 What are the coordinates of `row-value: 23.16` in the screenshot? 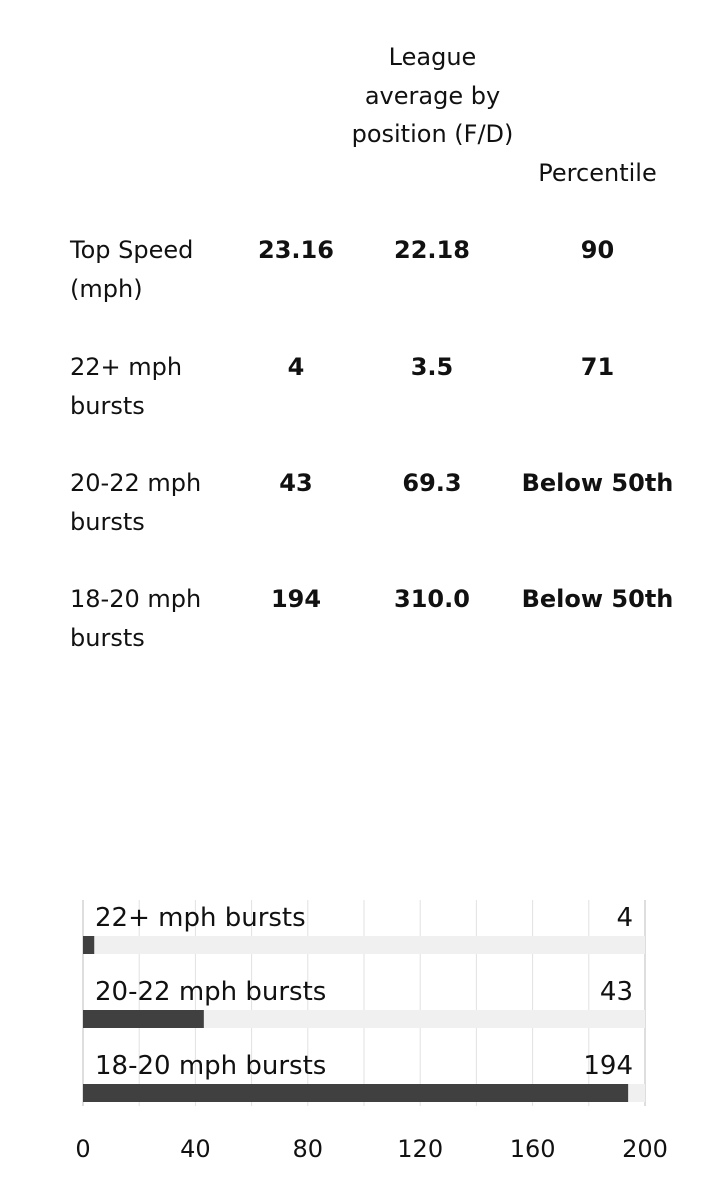 It's located at (296, 250).